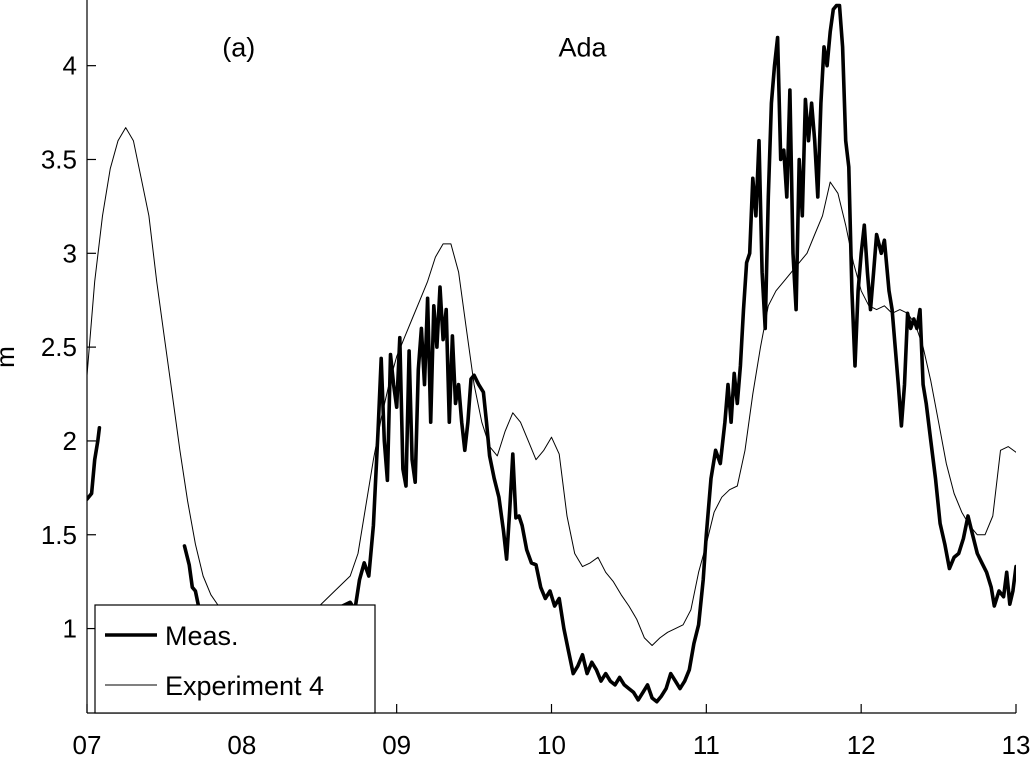  What do you see at coordinates (59, 159) in the screenshot?
I see `y-tick-label: 3.5` at bounding box center [59, 159].